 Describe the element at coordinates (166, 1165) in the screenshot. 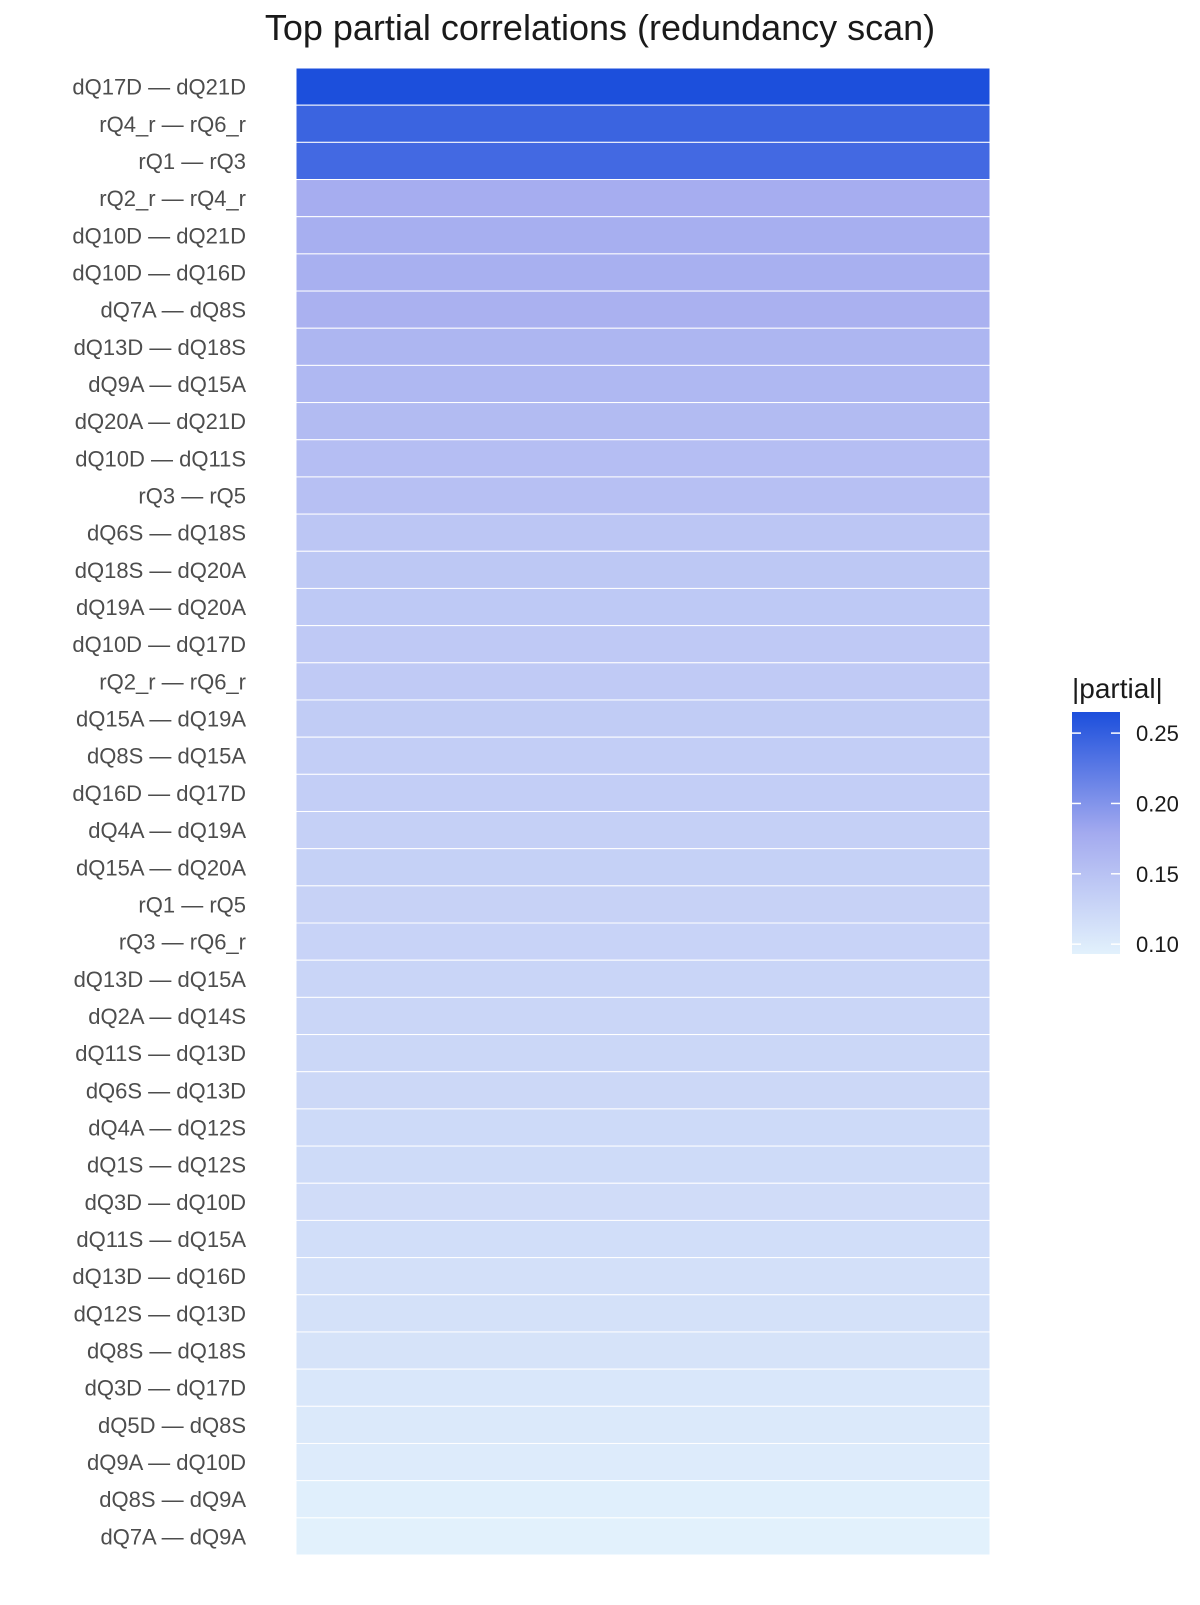

I see `row-label: dQ1S — dQ12S` at that location.